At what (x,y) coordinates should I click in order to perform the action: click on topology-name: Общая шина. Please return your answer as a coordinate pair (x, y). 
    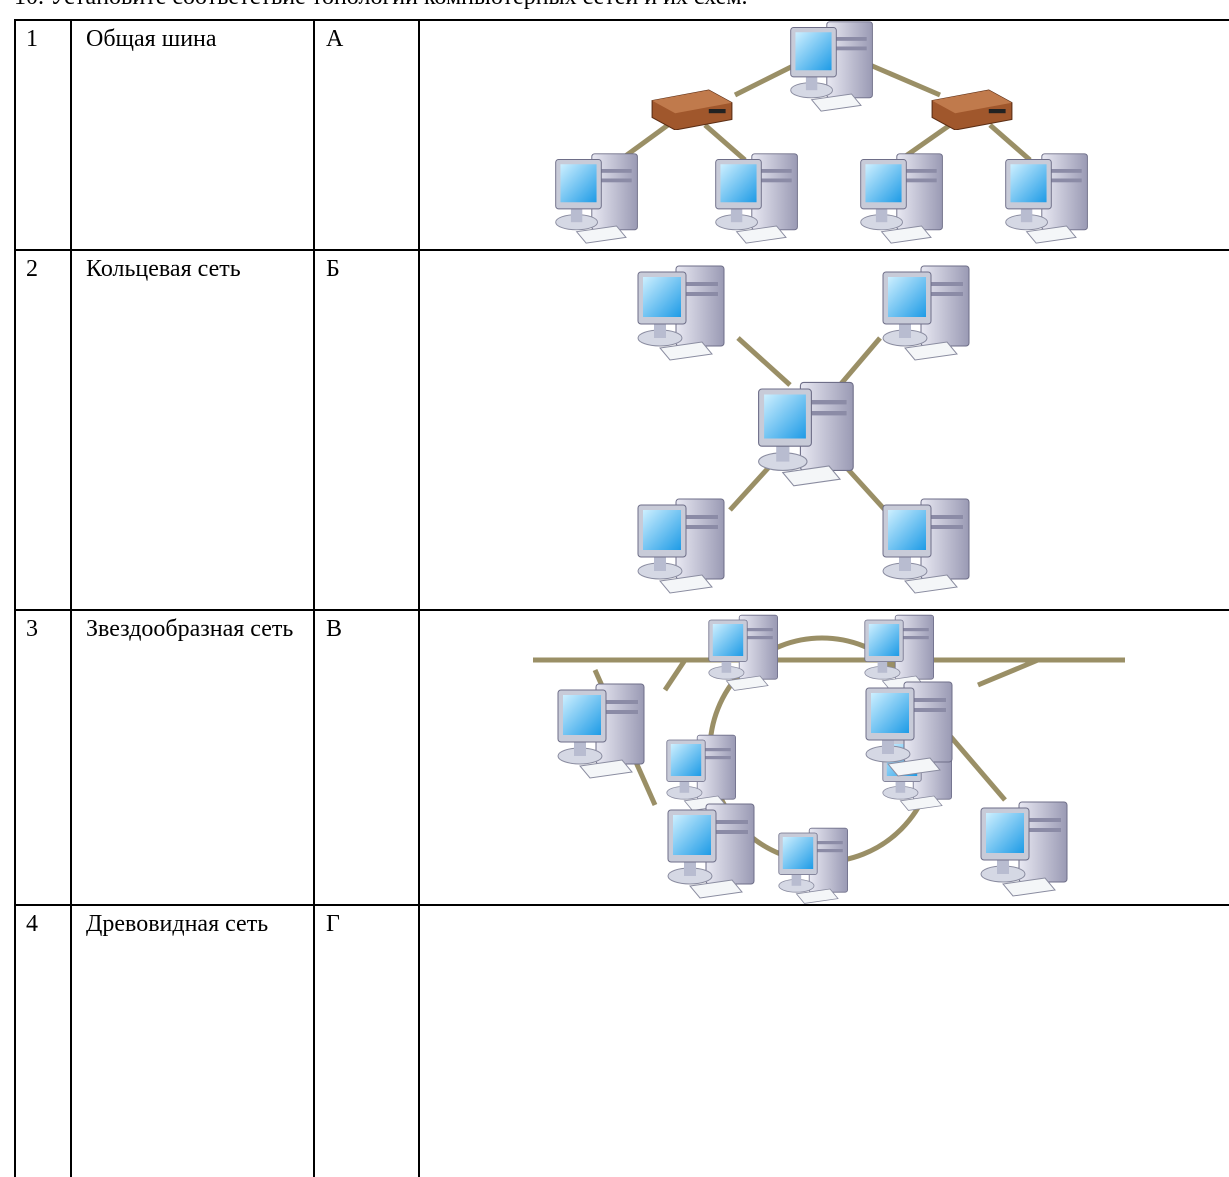
    Looking at the image, I should click on (151, 39).